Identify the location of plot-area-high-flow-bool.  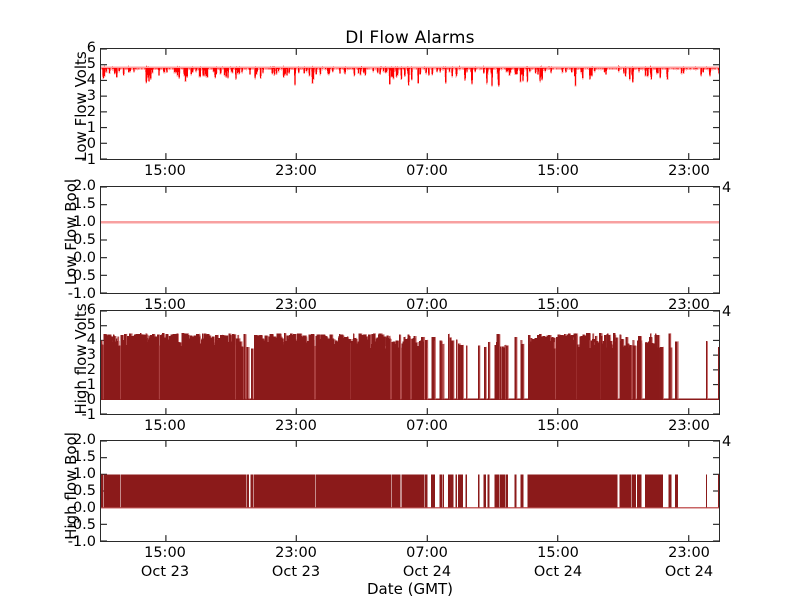
(410, 491).